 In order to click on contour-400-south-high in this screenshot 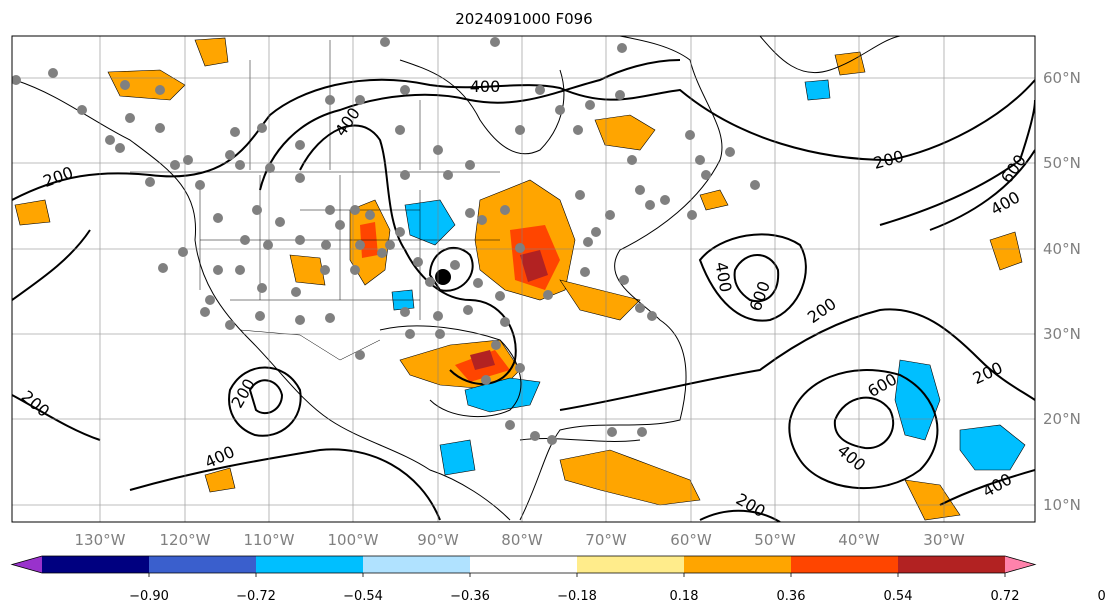, I will do `click(863, 429)`.